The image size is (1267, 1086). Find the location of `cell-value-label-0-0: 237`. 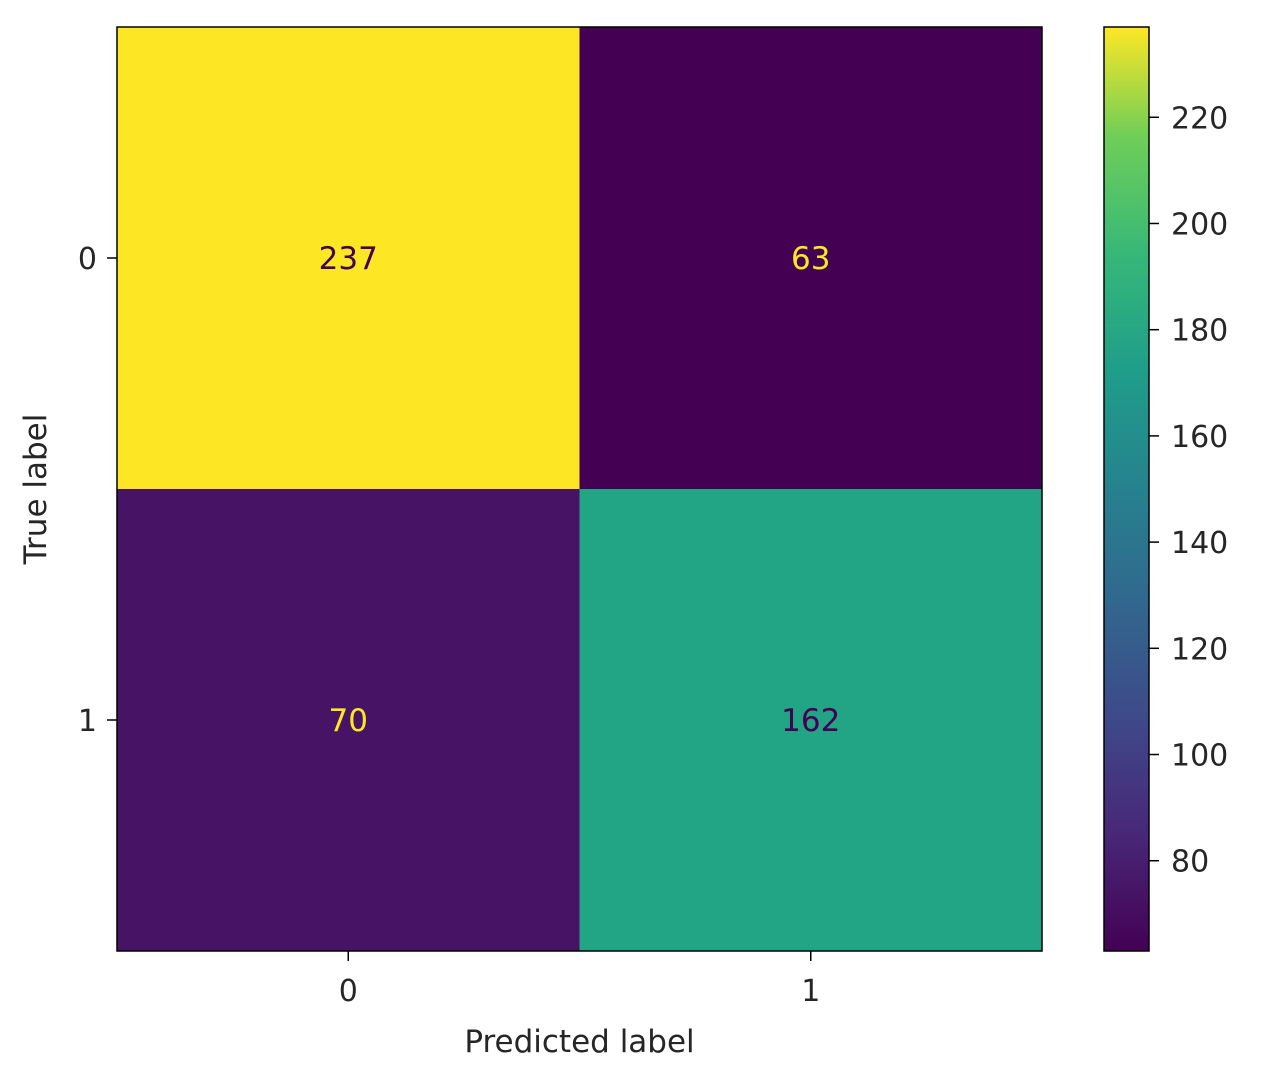

cell-value-label-0-0: 237 is located at coordinates (348, 259).